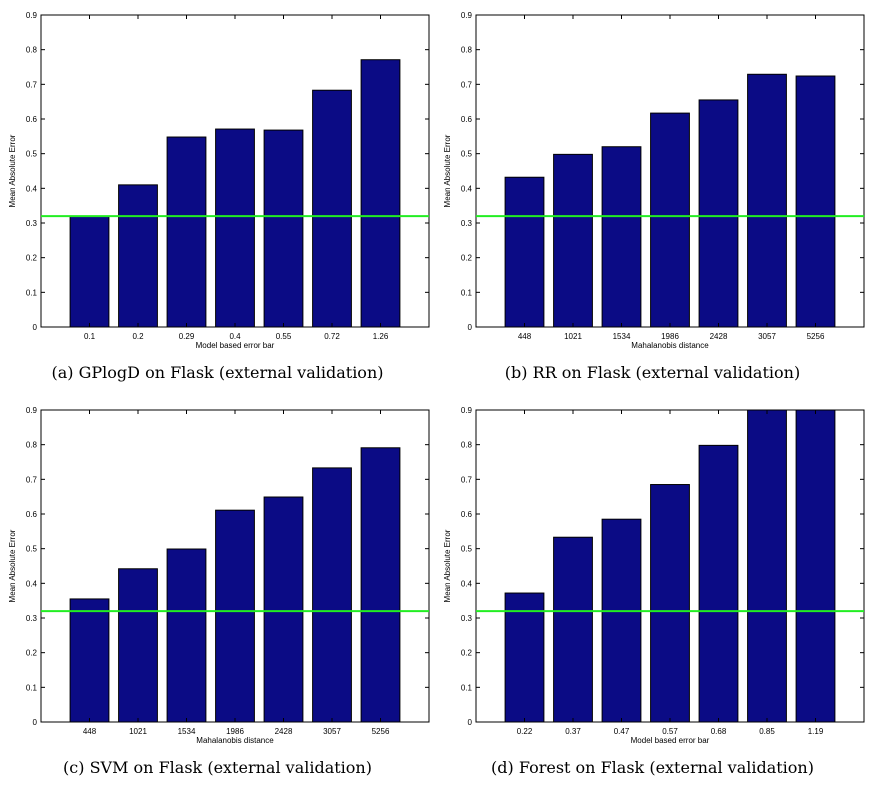  I want to click on y-tick-label-c-7: 0.7, so click(32, 479).